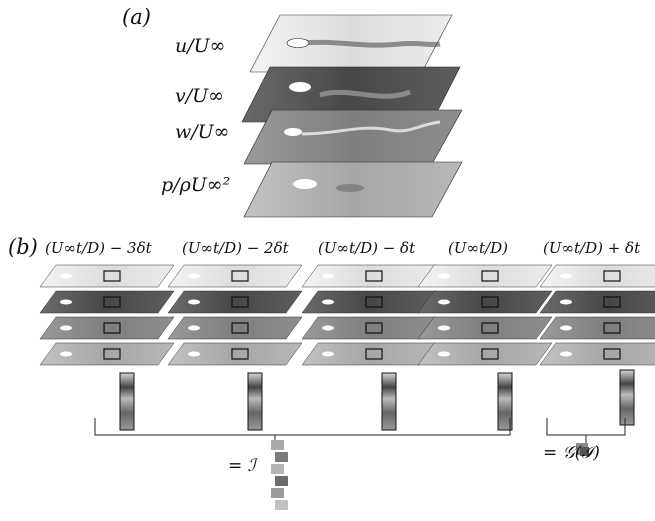 The height and width of the screenshot is (521, 655). I want to click on snapshot-1-crop-box-p, so click(112, 354).